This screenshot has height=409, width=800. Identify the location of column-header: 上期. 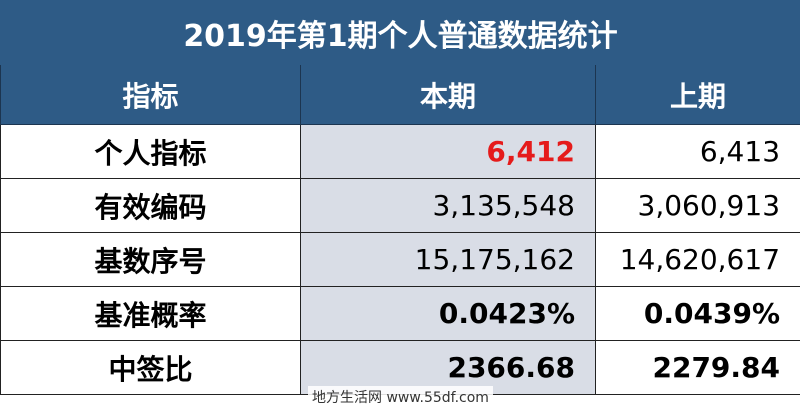
(697, 94).